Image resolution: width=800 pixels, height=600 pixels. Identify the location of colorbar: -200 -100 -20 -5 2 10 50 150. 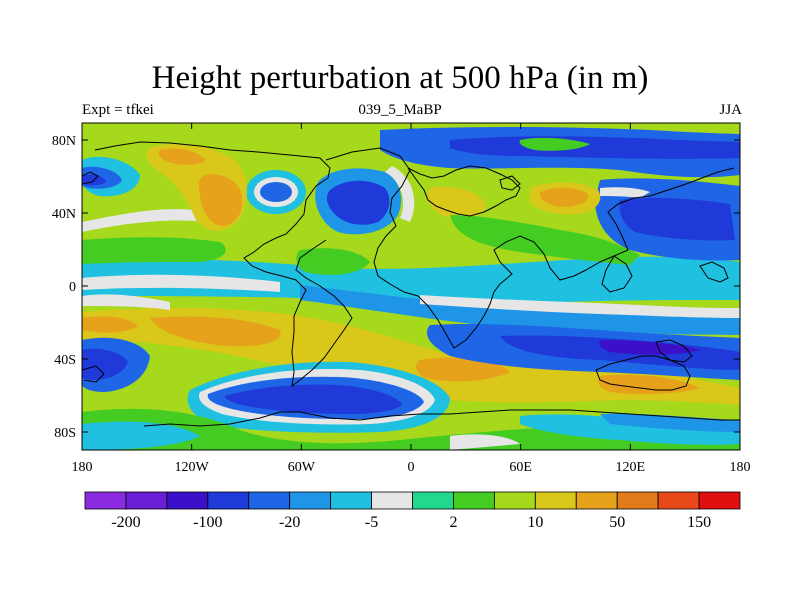
(412, 511).